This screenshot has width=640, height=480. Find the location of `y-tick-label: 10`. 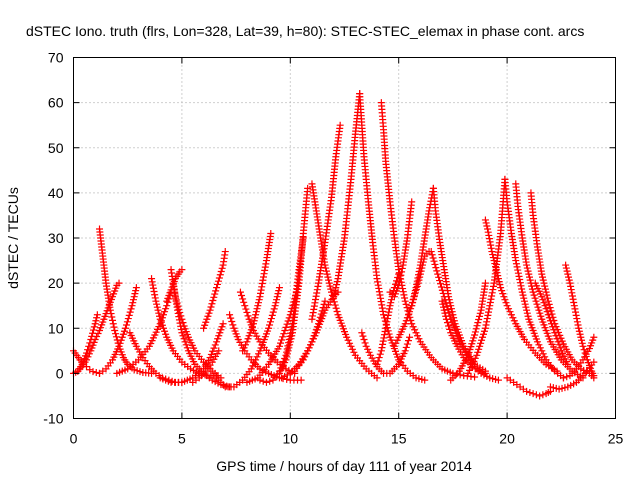

y-tick-label: 10 is located at coordinates (56, 328).